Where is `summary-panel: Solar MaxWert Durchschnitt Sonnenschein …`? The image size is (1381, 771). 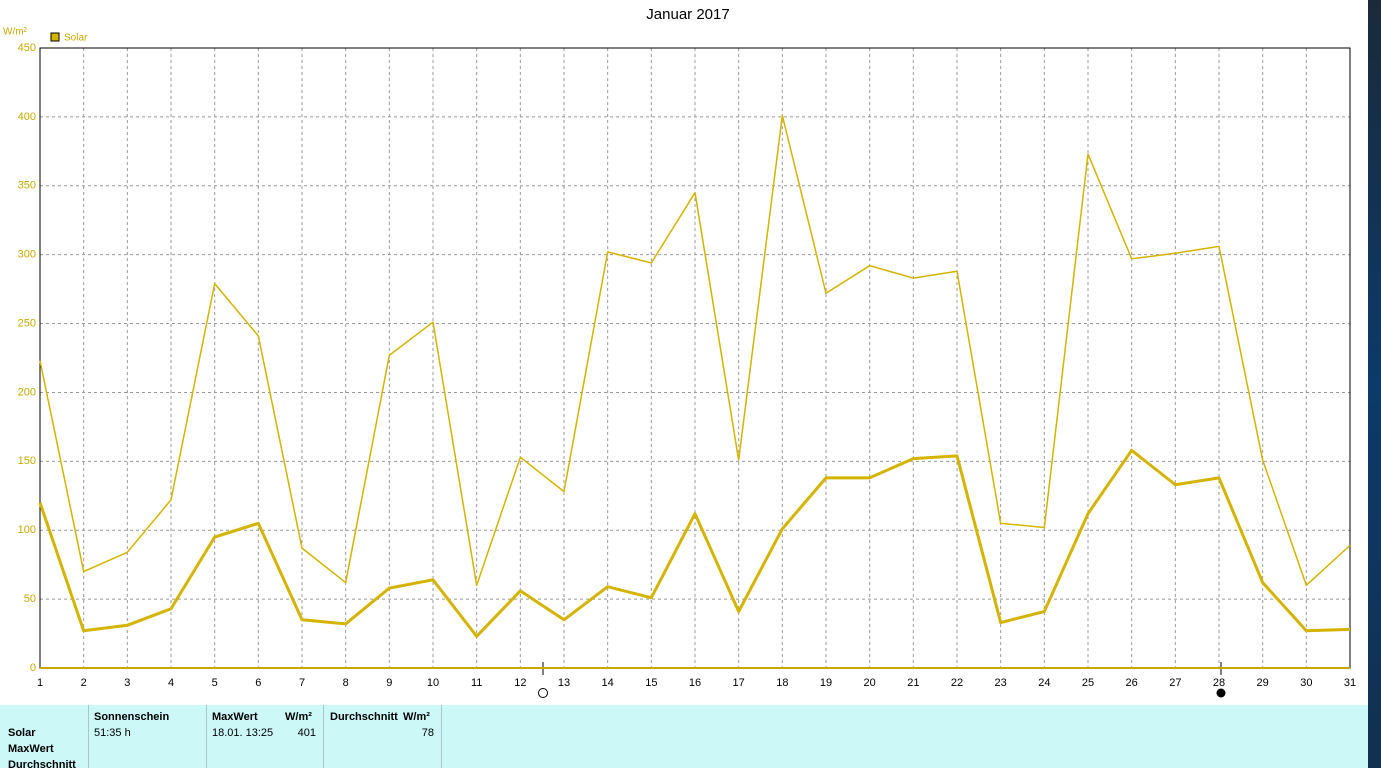 summary-panel: Solar MaxWert Durchschnitt Sonnenschein … is located at coordinates (684, 738).